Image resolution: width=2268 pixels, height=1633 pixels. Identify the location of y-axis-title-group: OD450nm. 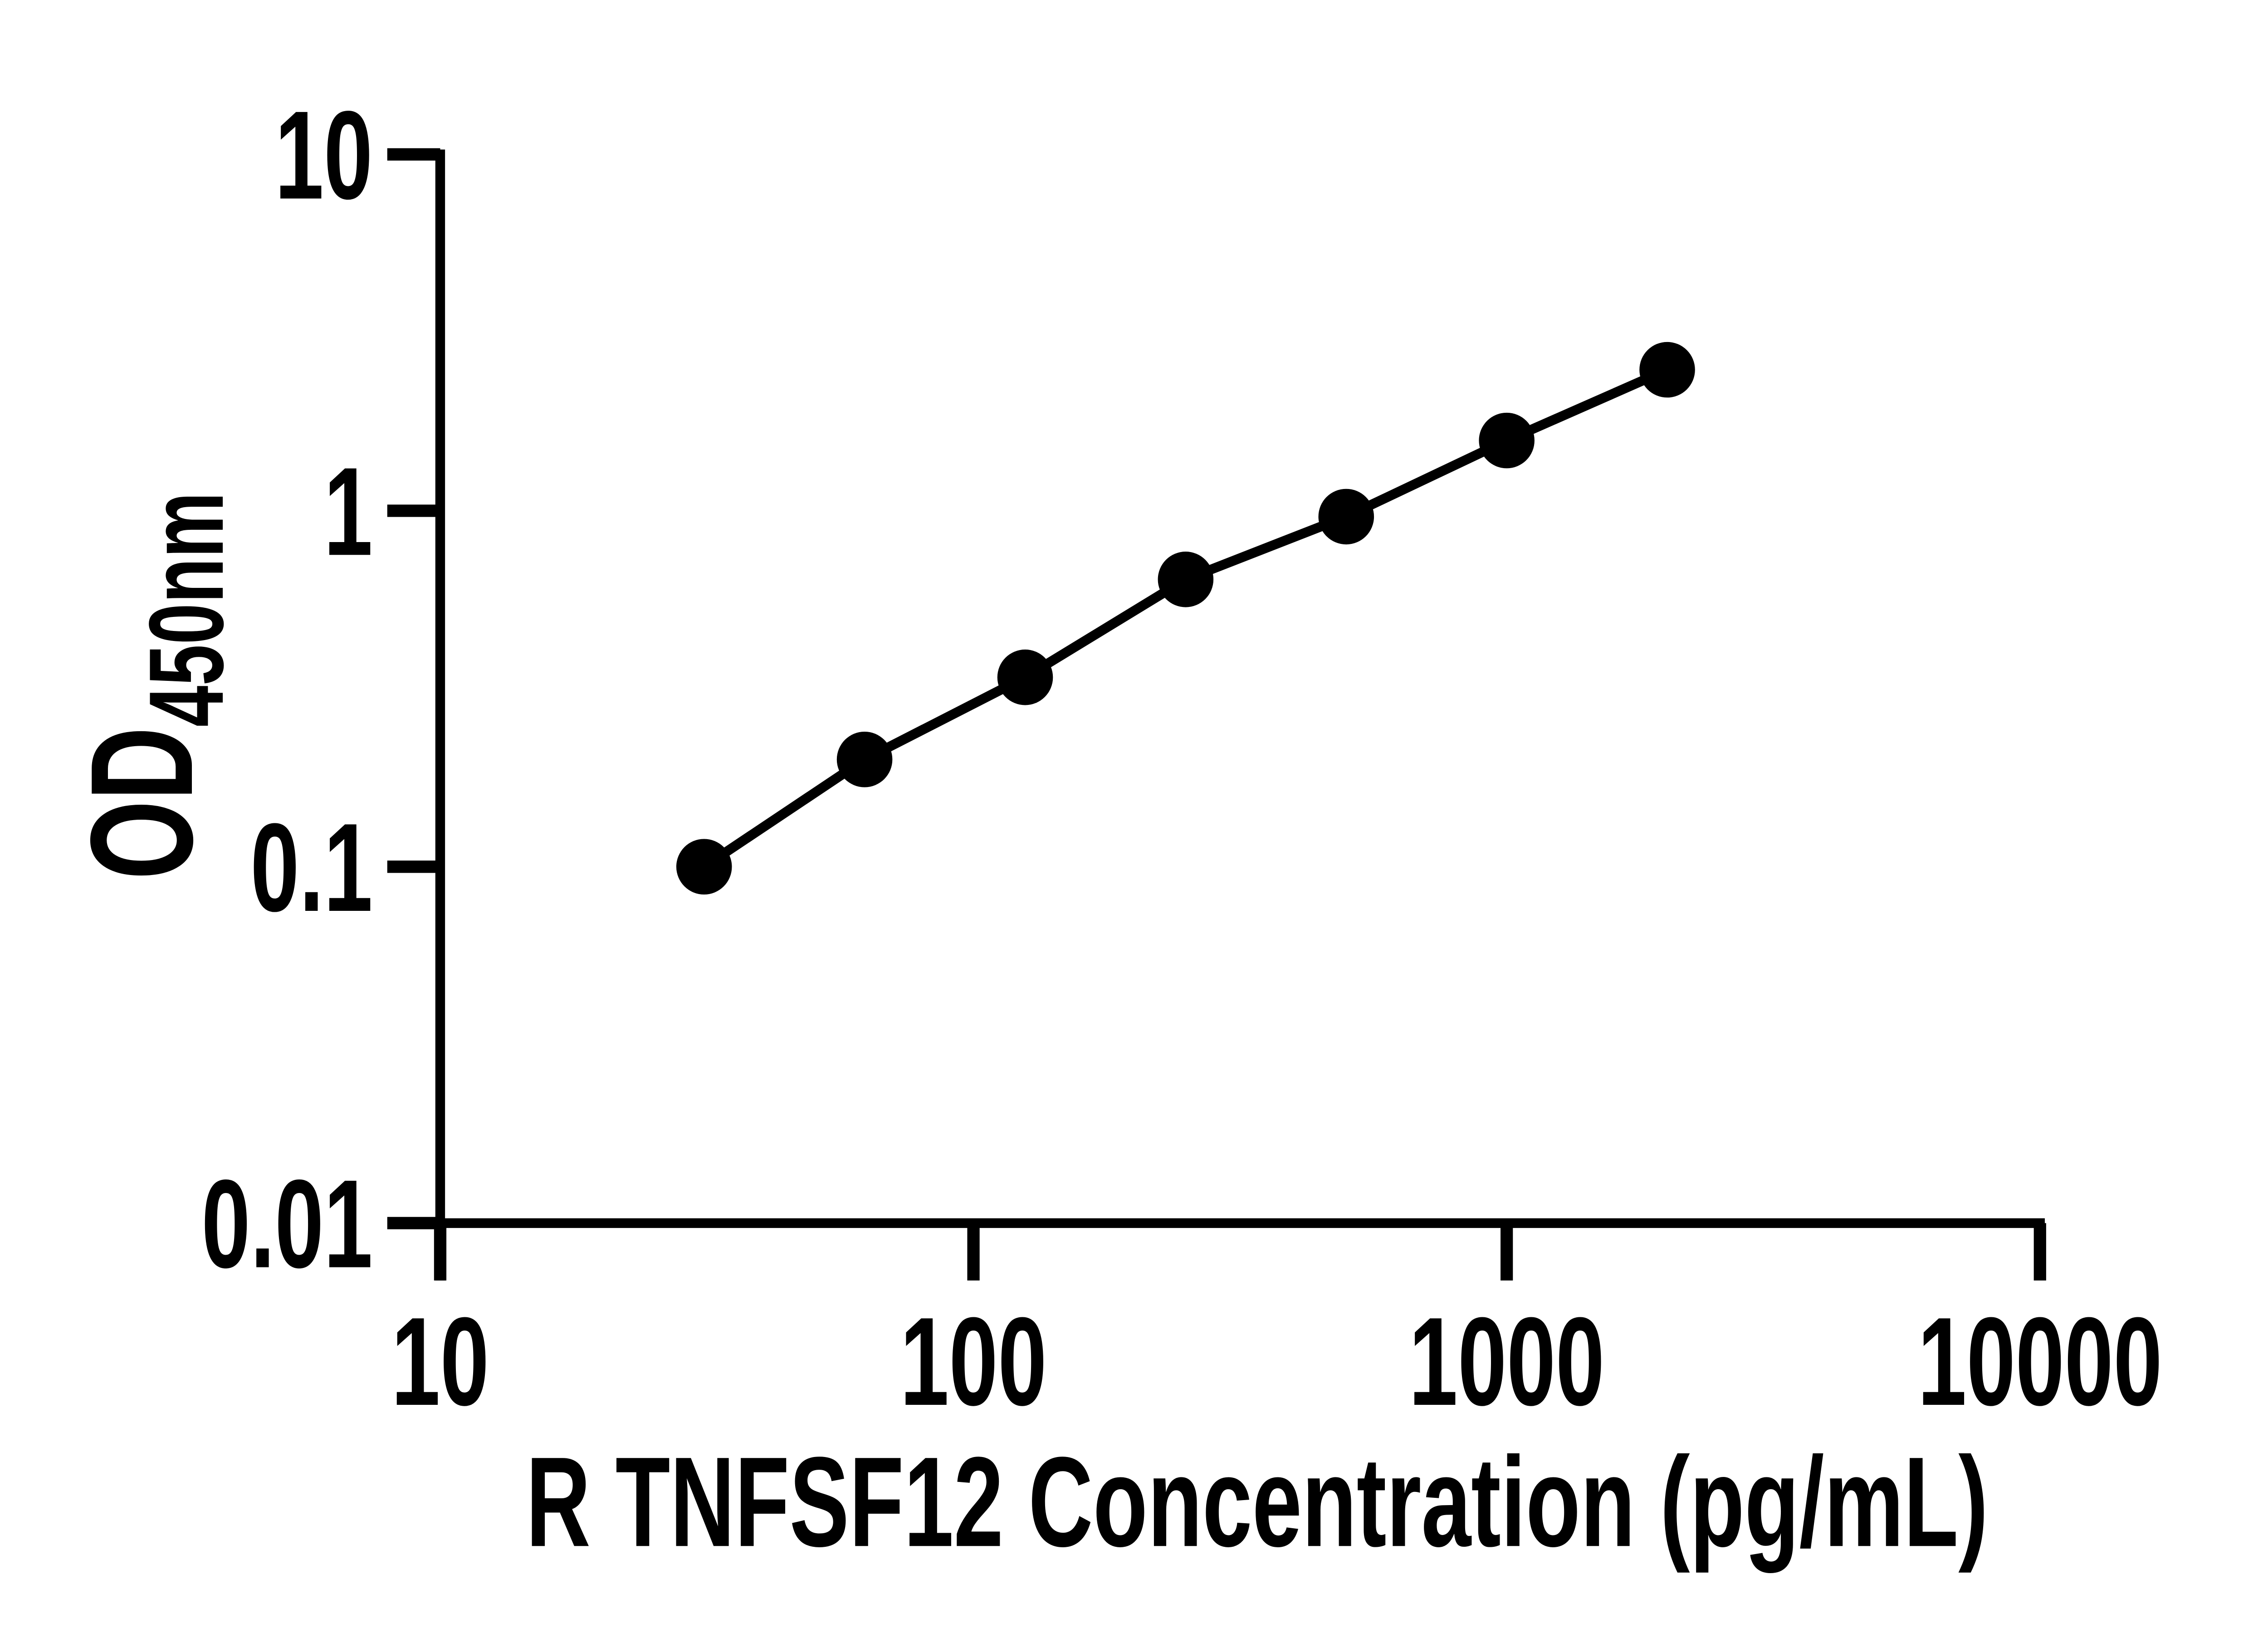
(153, 686).